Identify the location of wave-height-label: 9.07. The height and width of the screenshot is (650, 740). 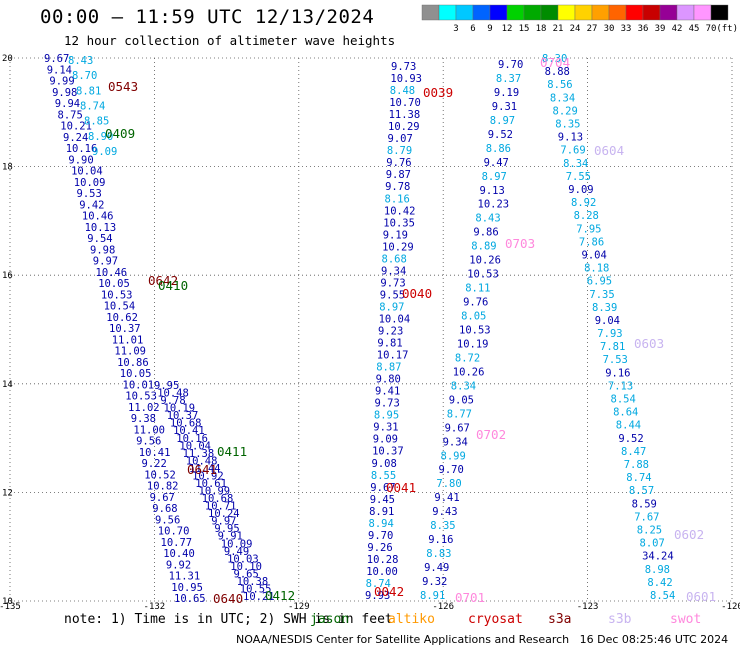
(400, 139).